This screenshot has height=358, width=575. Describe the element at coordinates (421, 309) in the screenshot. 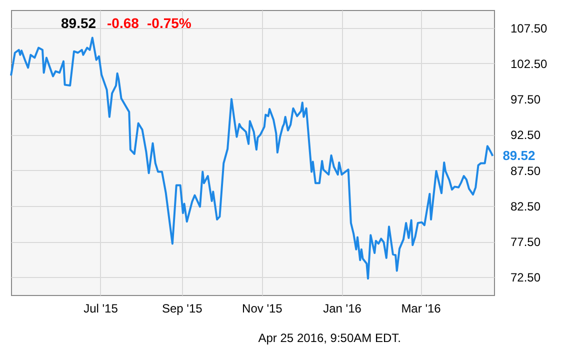

I see `x-tick-label: Mar '16` at that location.